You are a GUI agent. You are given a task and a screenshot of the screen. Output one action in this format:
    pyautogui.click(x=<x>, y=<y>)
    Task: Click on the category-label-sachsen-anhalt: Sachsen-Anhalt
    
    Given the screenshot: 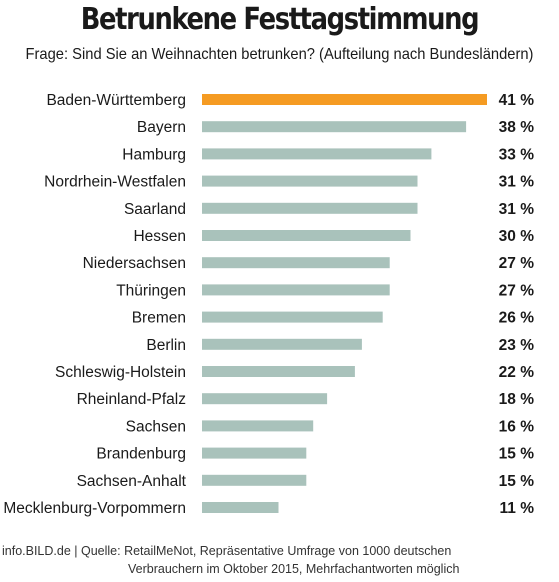 What is the action you would take?
    pyautogui.click(x=132, y=481)
    